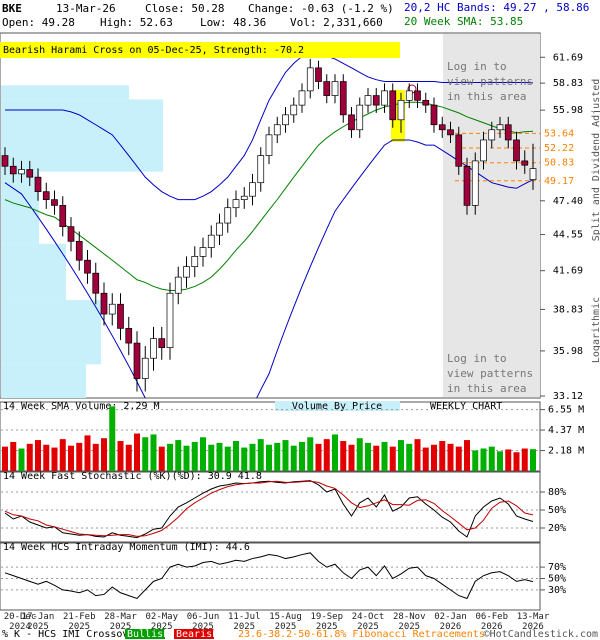 The image size is (600, 640). Describe the element at coordinates (496, 7) in the screenshot. I see `bands: 20,2 HC Bands: 49.27 , 58.86` at that location.